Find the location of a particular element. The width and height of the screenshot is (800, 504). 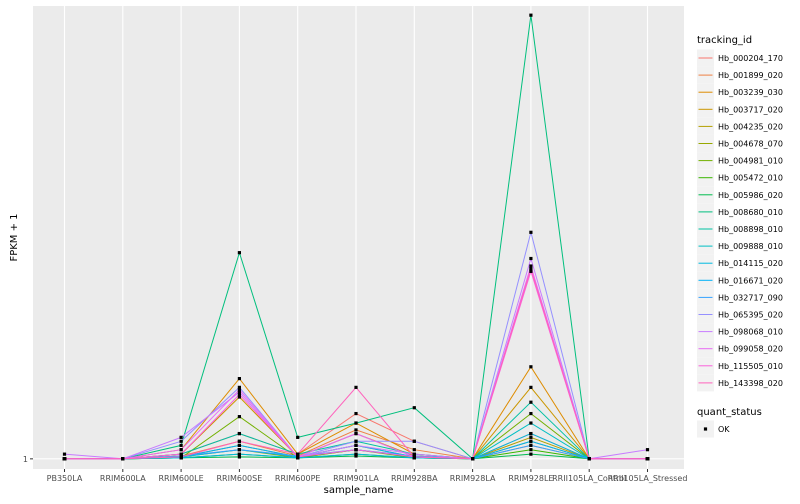

legend-item: Hb_004981_010 is located at coordinates (740, 161).